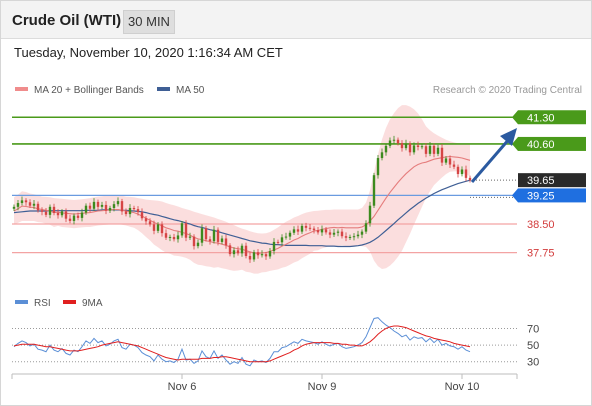 The image size is (592, 406). Describe the element at coordinates (21, 89) in the screenshot. I see `ma20-legend-swatch` at that location.